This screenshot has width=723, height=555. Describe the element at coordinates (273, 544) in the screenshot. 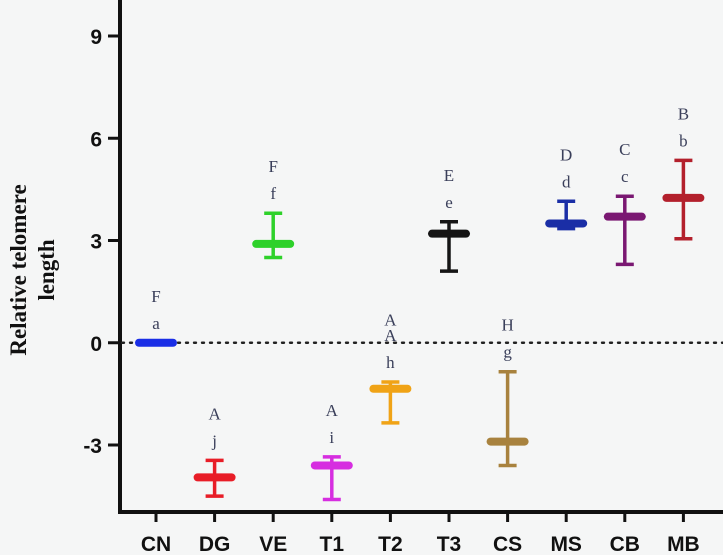

I see `x-tick-label: VE` at that location.